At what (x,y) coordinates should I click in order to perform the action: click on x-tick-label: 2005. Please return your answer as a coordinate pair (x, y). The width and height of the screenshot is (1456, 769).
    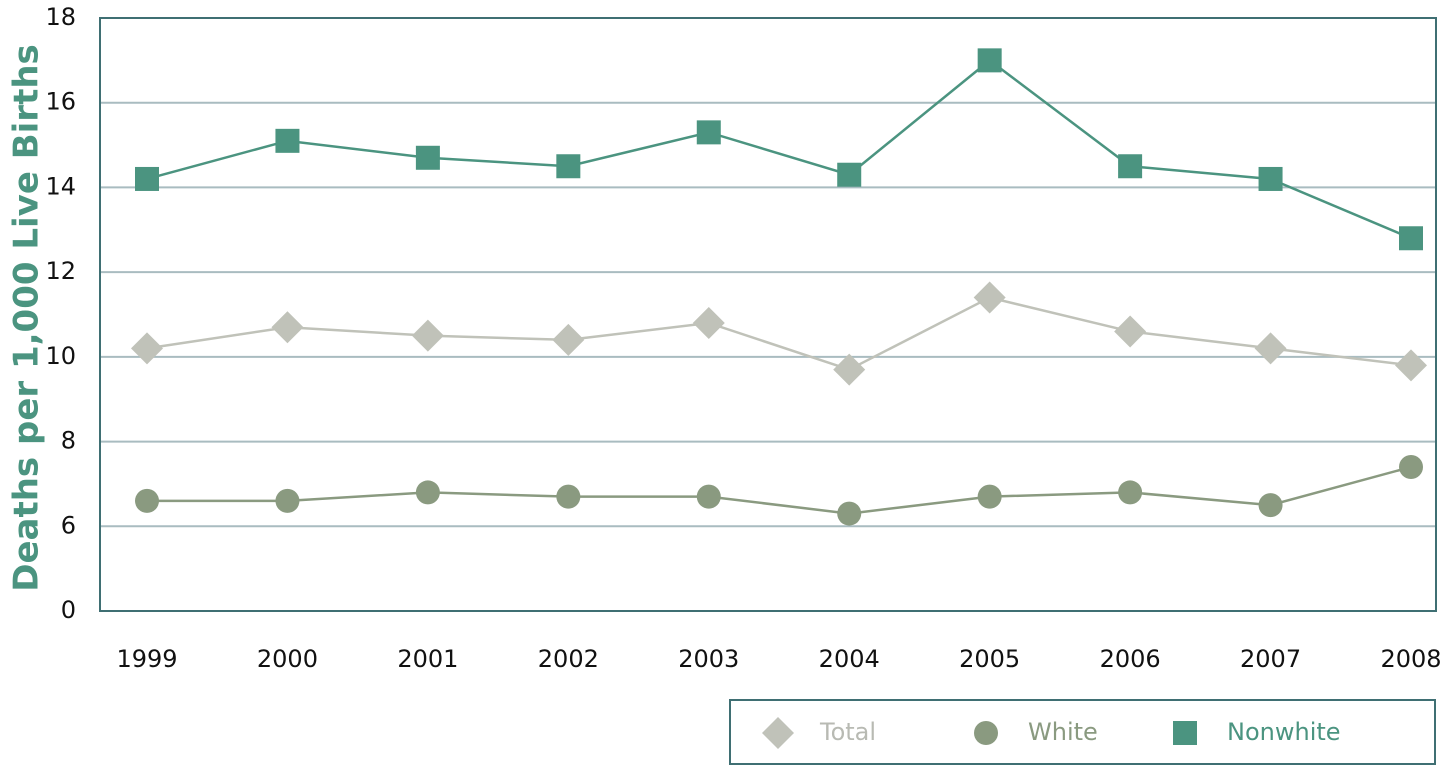
    Looking at the image, I should click on (989, 659).